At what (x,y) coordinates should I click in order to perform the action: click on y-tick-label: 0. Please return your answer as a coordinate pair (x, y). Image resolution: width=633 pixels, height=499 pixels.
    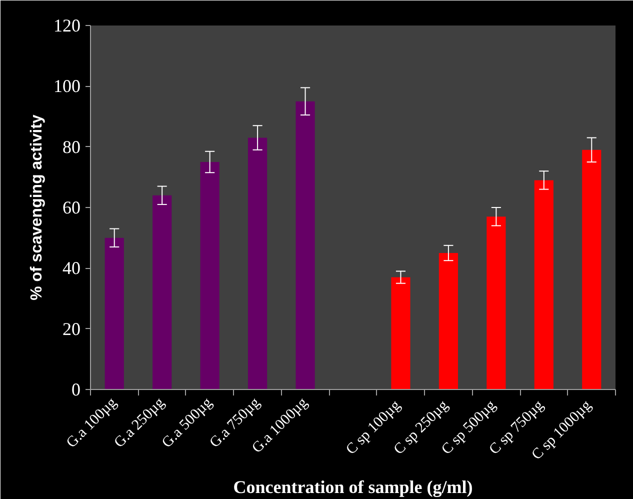
    Looking at the image, I should click on (76, 390).